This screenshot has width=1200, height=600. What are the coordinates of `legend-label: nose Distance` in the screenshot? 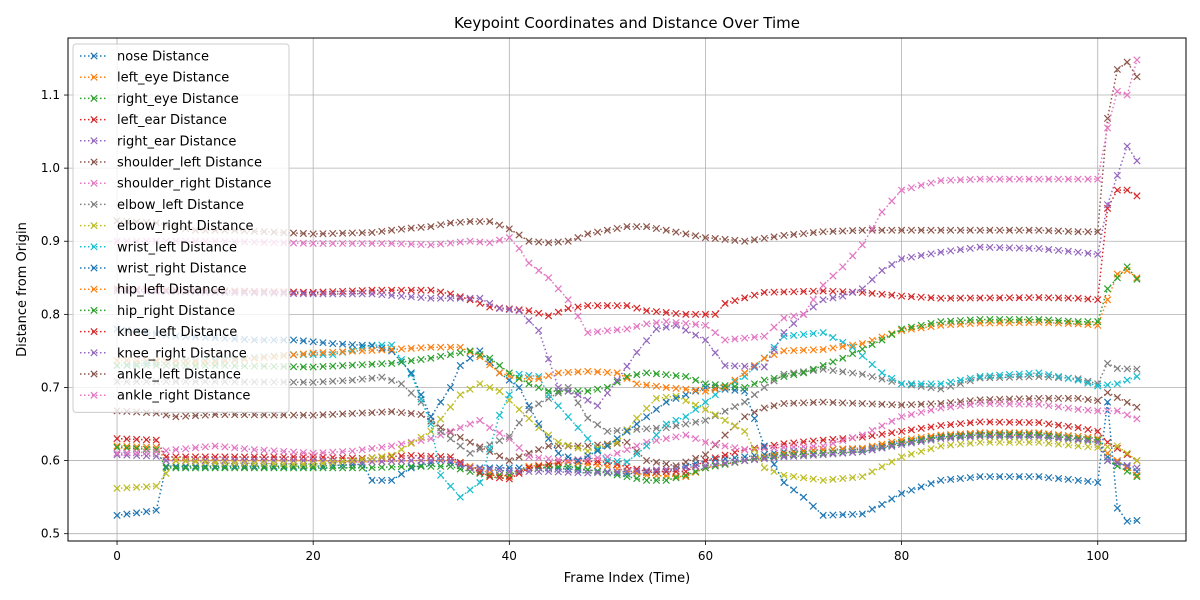 It's located at (163, 57).